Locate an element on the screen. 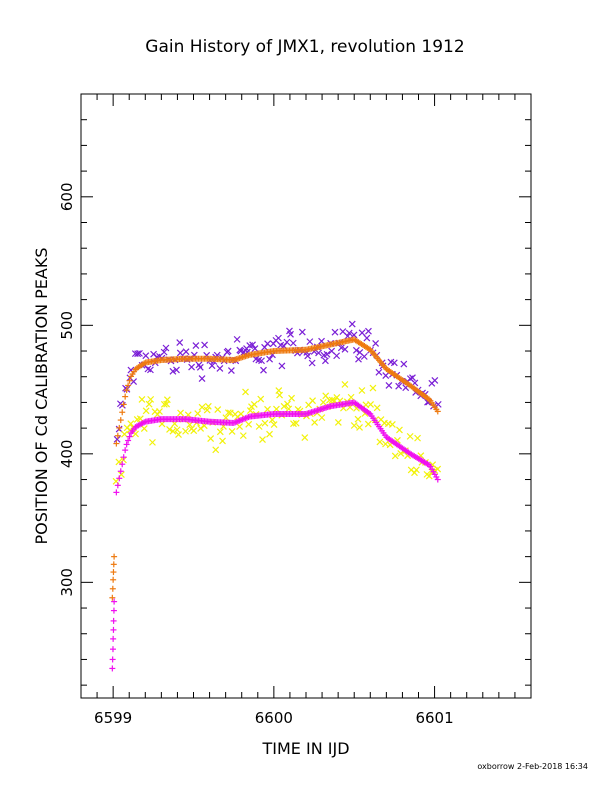  series-1-point is located at coordinates (129, 380).